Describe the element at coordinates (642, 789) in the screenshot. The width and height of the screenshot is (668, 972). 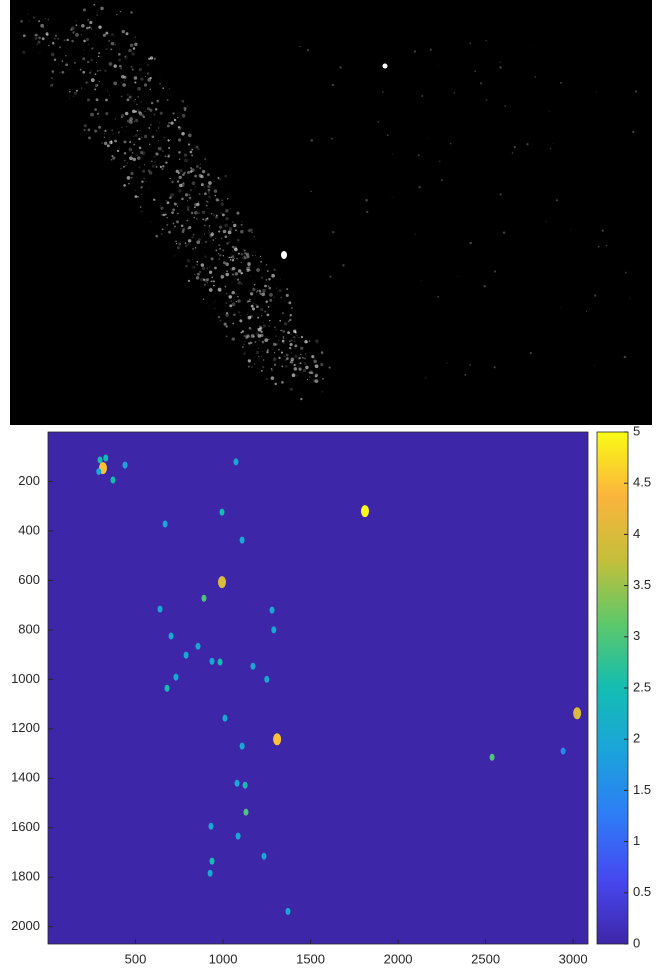
I see `colorbar-tick-label: 1.5` at that location.